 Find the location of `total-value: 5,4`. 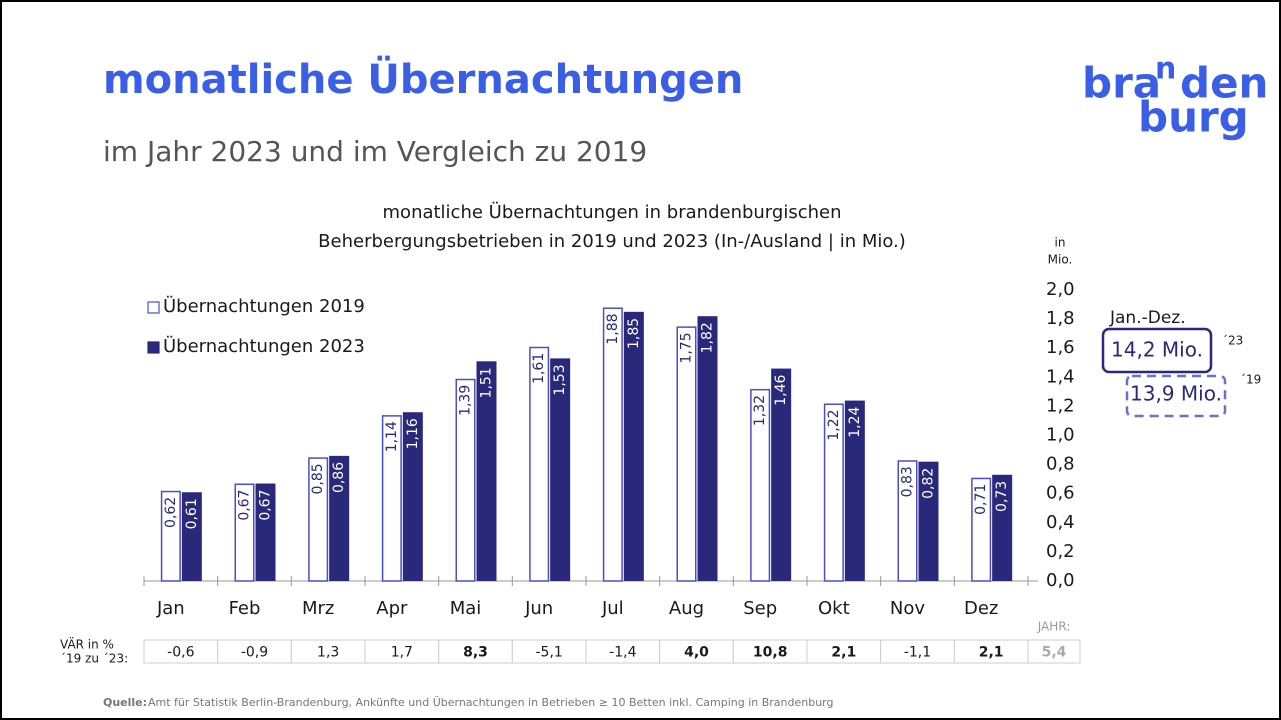

total-value: 5,4 is located at coordinates (1054, 653).